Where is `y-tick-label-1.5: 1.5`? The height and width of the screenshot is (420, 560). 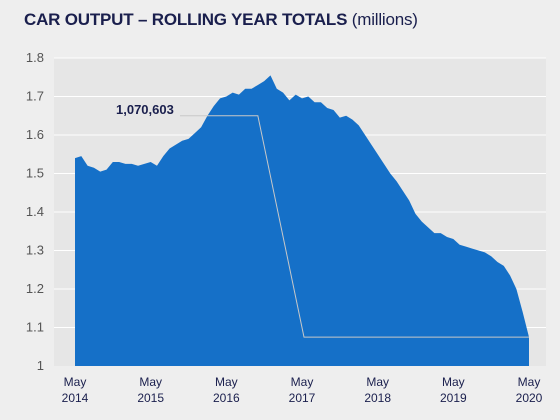
y-tick-label-1.5: 1.5 is located at coordinates (35, 173).